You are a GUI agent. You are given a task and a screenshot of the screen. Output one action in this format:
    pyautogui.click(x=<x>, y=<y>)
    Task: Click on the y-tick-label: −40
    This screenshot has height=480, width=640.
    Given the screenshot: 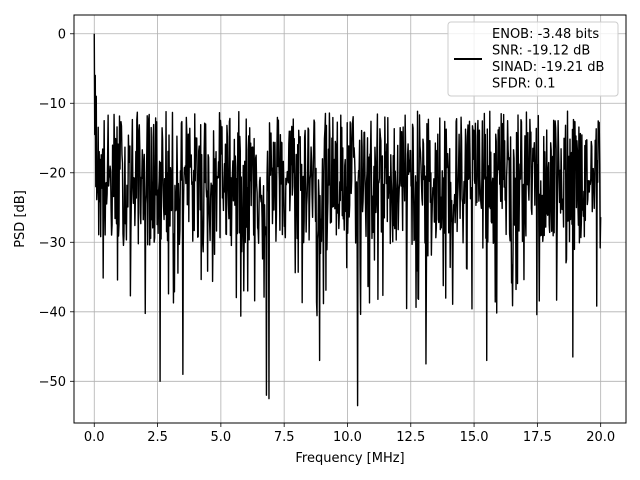 What is the action you would take?
    pyautogui.click(x=52, y=312)
    